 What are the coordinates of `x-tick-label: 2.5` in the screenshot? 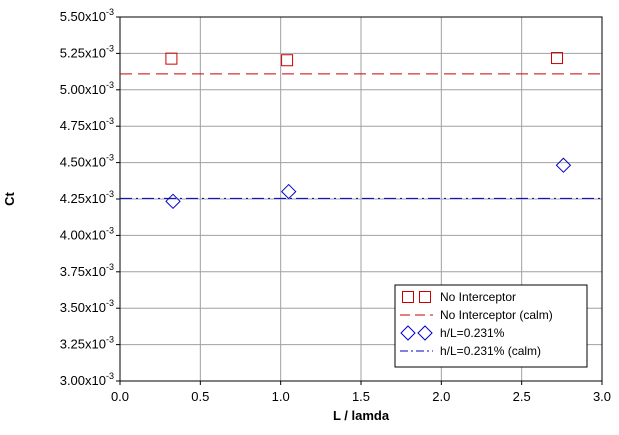 It's located at (522, 396).